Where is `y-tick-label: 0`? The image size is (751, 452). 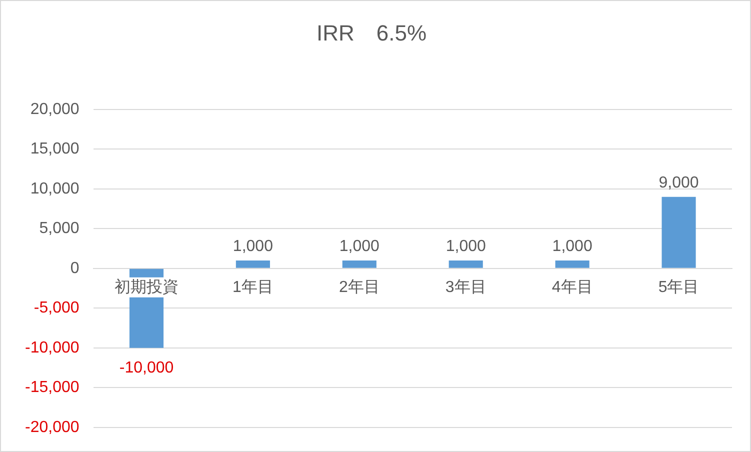 y-tick-label: 0 is located at coordinates (75, 268).